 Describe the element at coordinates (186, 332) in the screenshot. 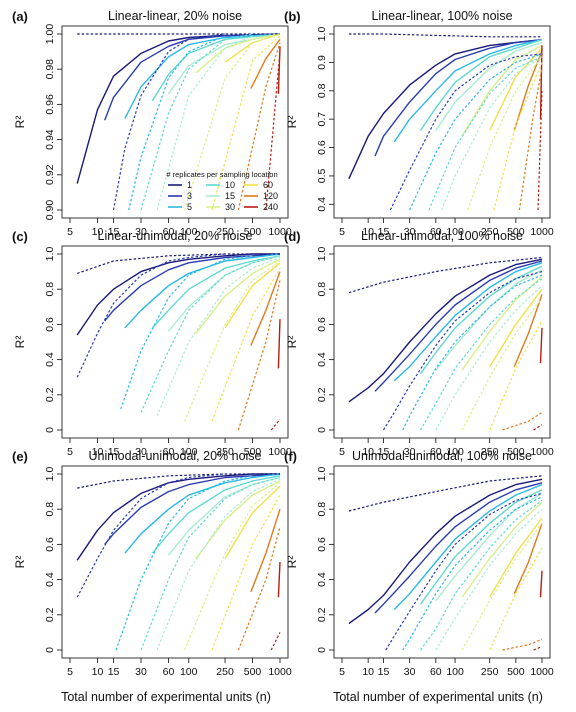

I see `series-line-5-dashed` at that location.